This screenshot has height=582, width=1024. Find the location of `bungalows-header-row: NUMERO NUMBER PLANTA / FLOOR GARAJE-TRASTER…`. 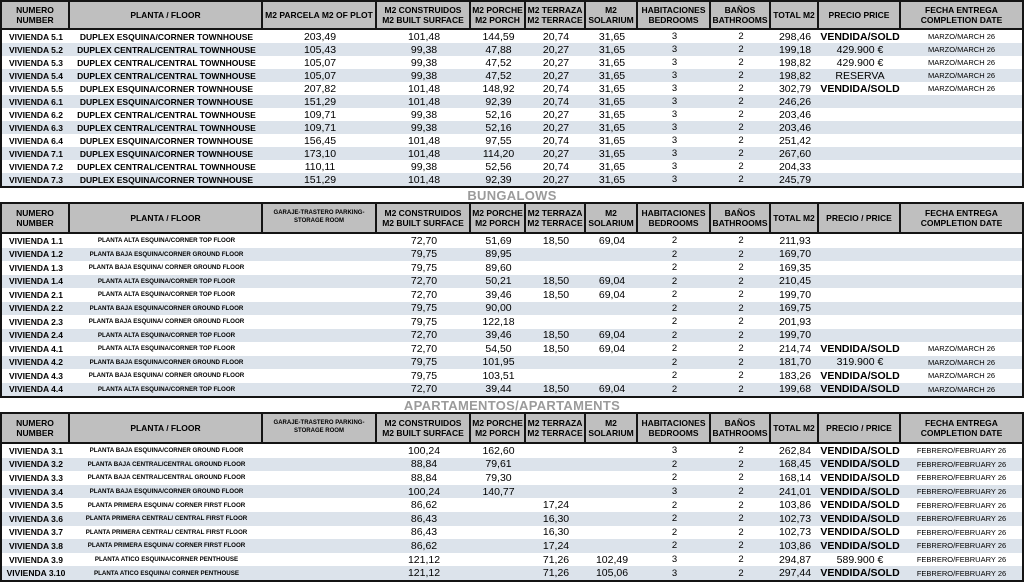

bungalows-header-row: NUMERO NUMBER PLANTA / FLOOR GARAJE-TRASTER… is located at coordinates (512, 219).